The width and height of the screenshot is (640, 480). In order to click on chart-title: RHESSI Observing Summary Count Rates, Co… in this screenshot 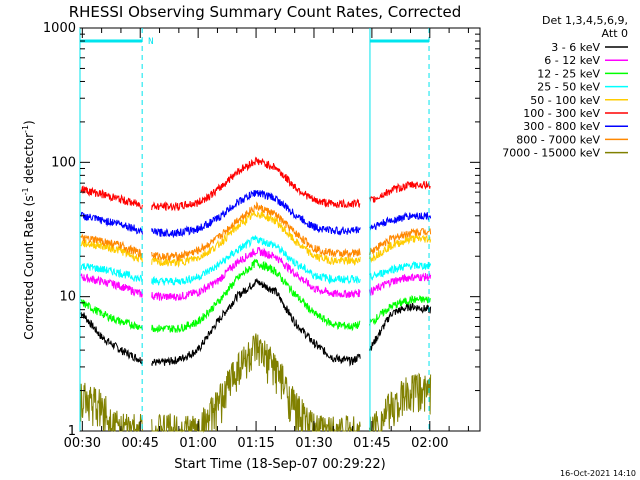, I will do `click(265, 12)`.